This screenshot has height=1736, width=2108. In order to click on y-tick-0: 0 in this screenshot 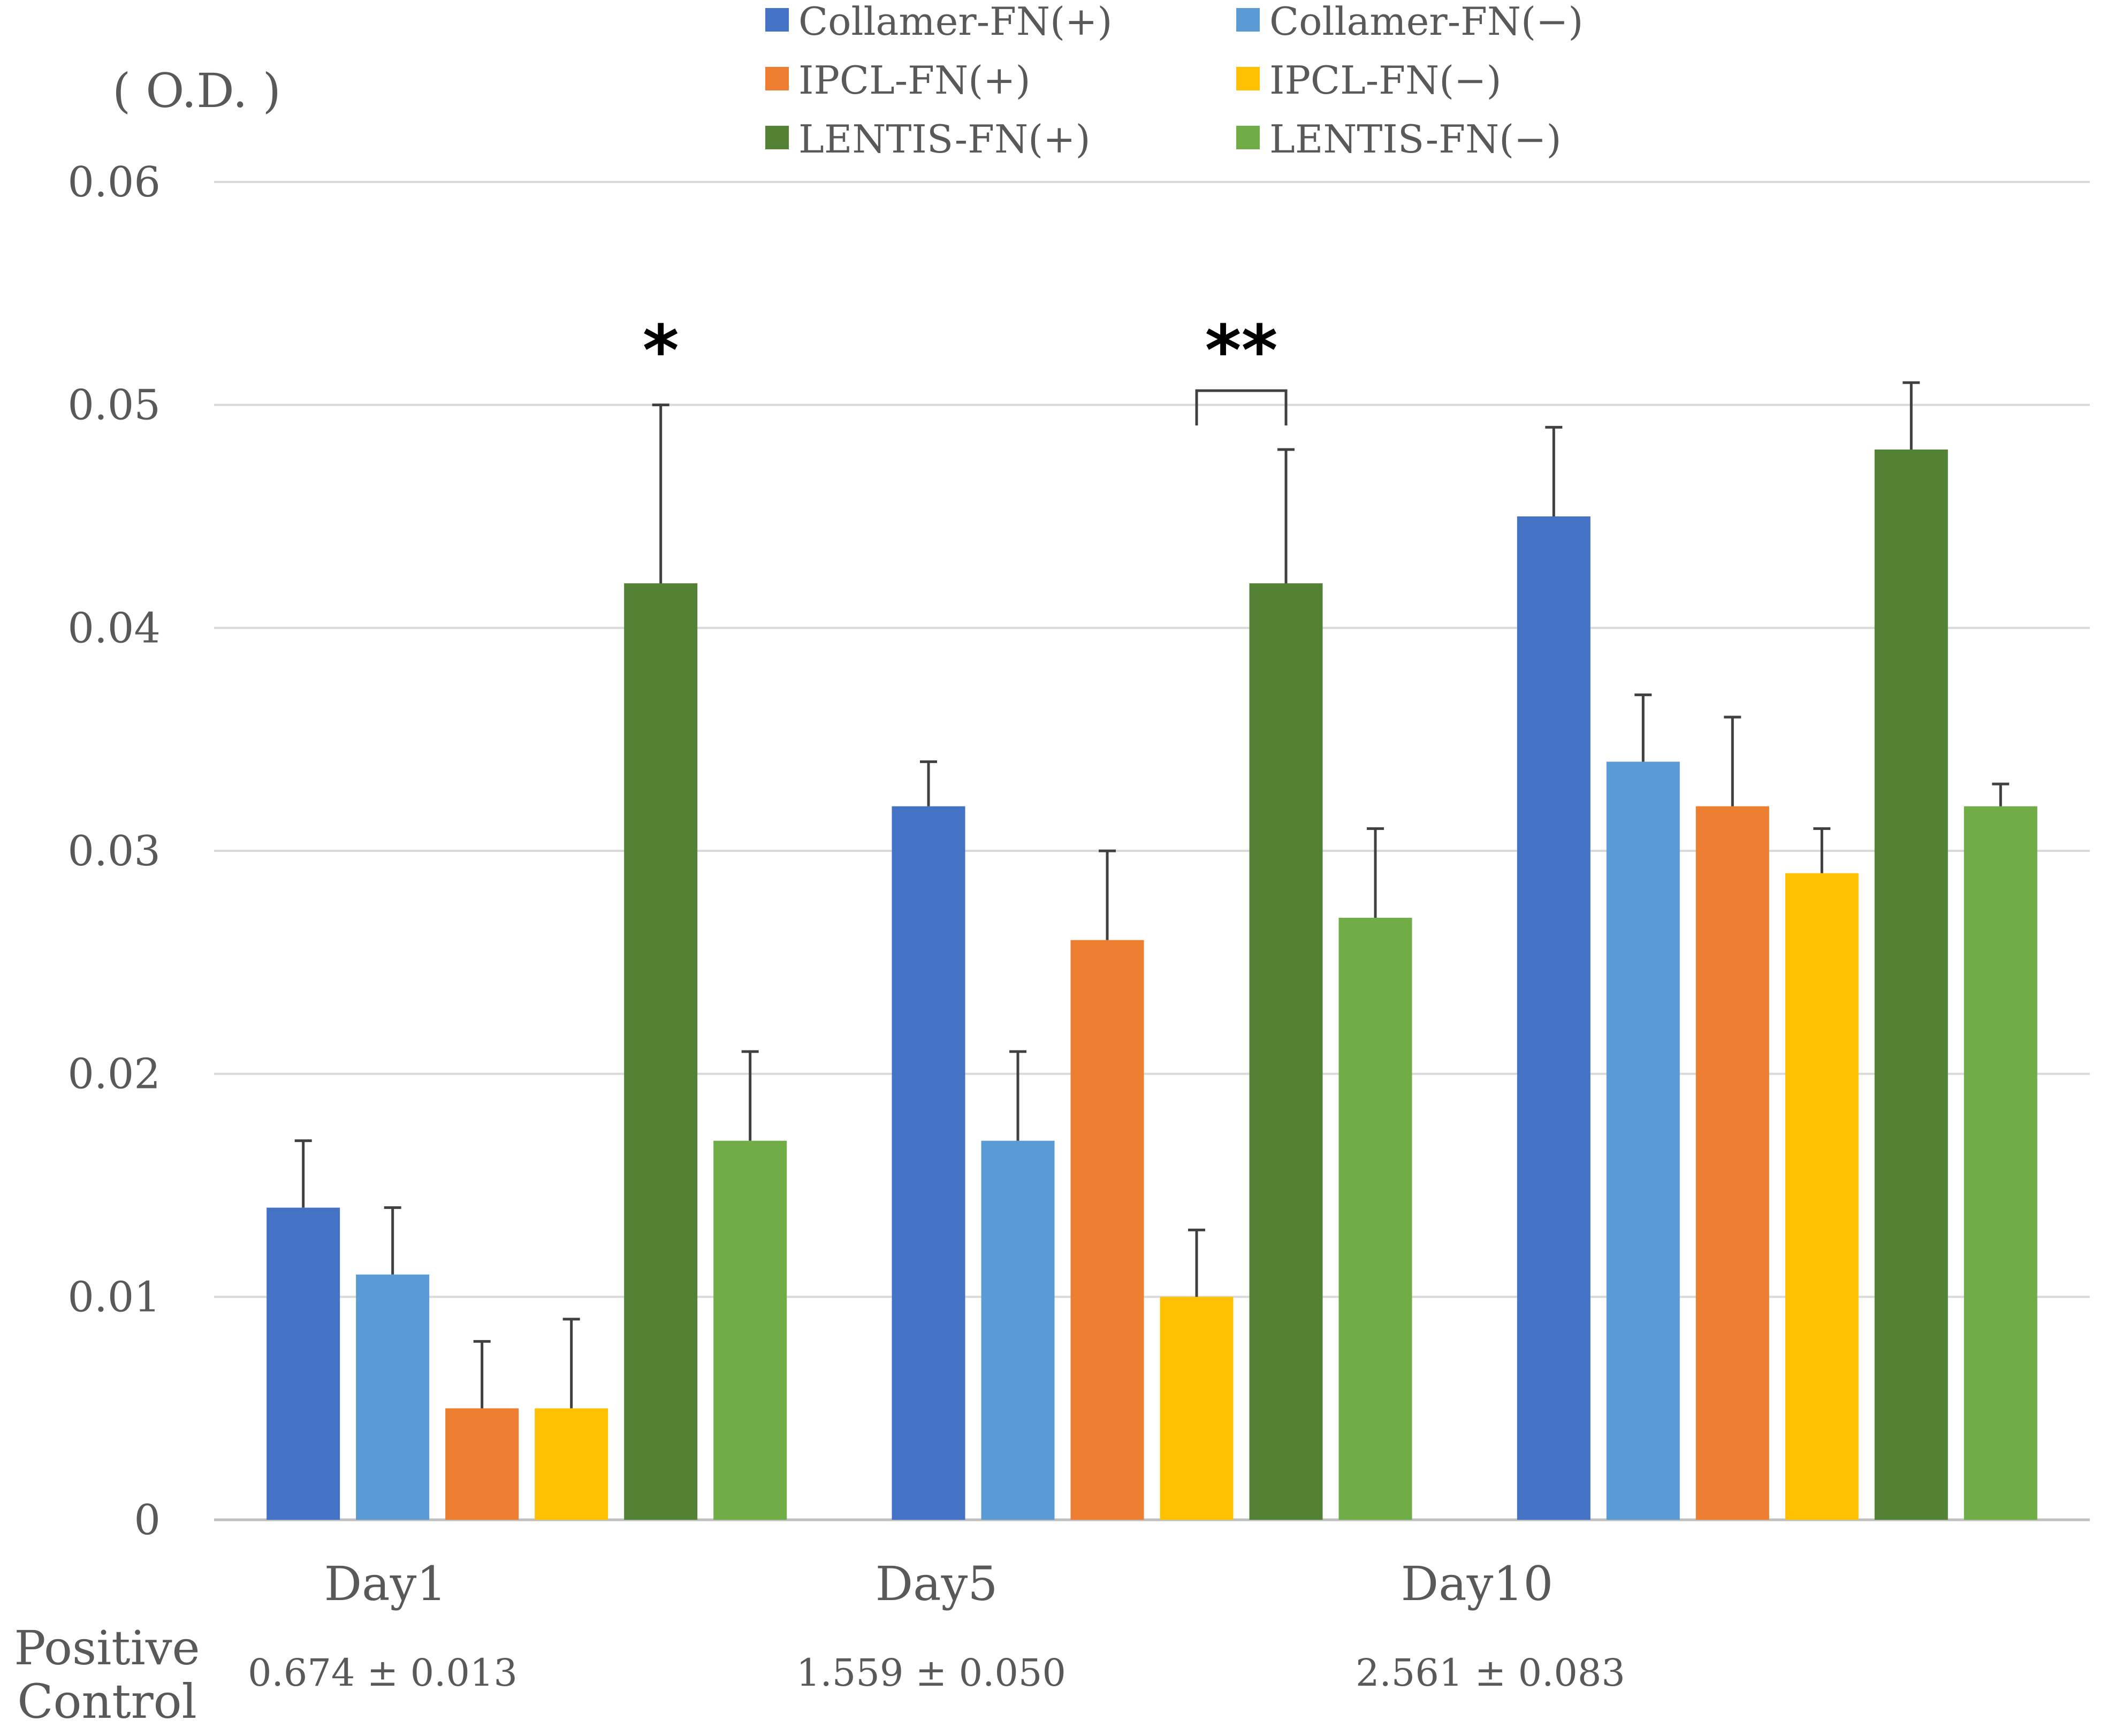, I will do `click(148, 1520)`.